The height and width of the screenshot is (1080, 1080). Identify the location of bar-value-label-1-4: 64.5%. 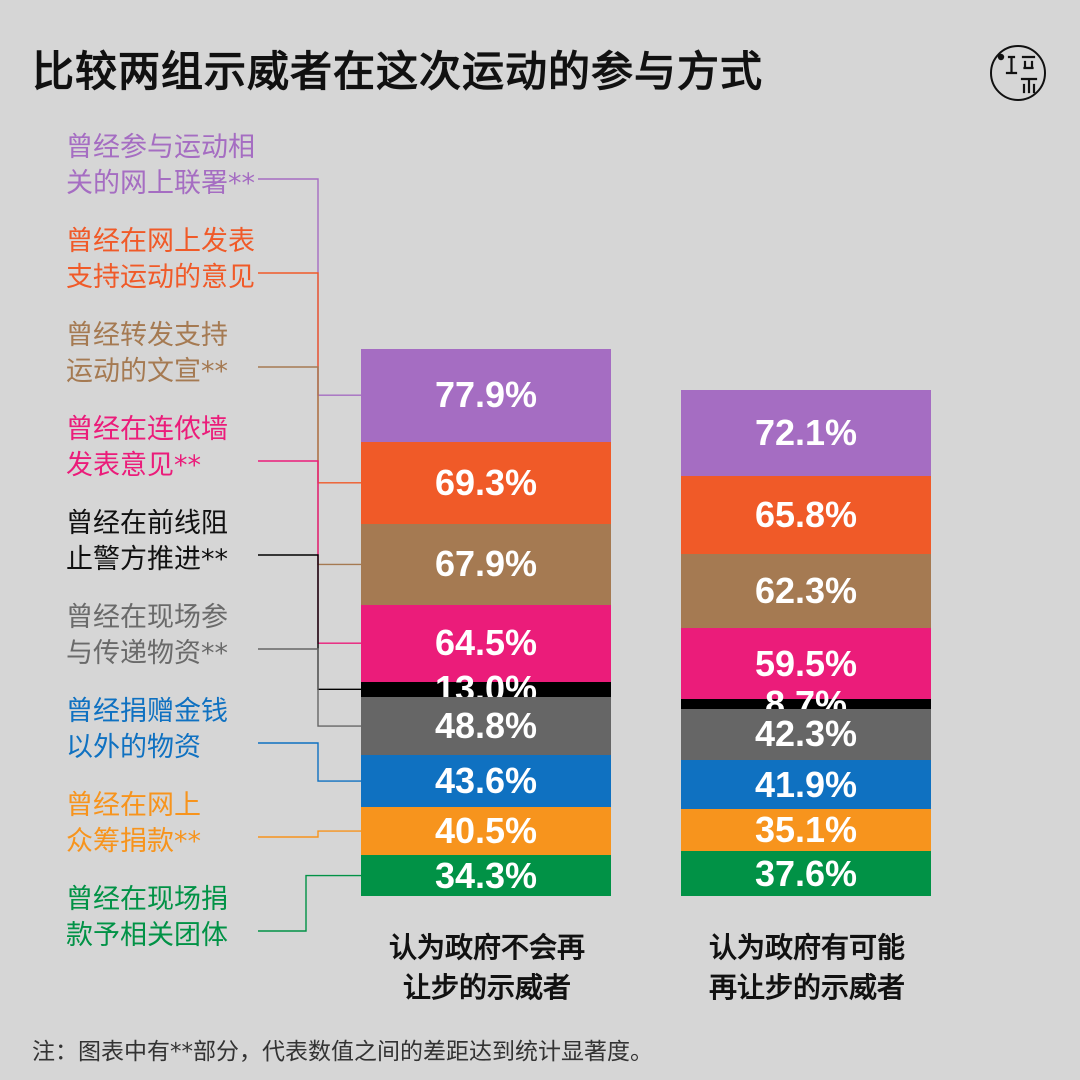
(486, 643).